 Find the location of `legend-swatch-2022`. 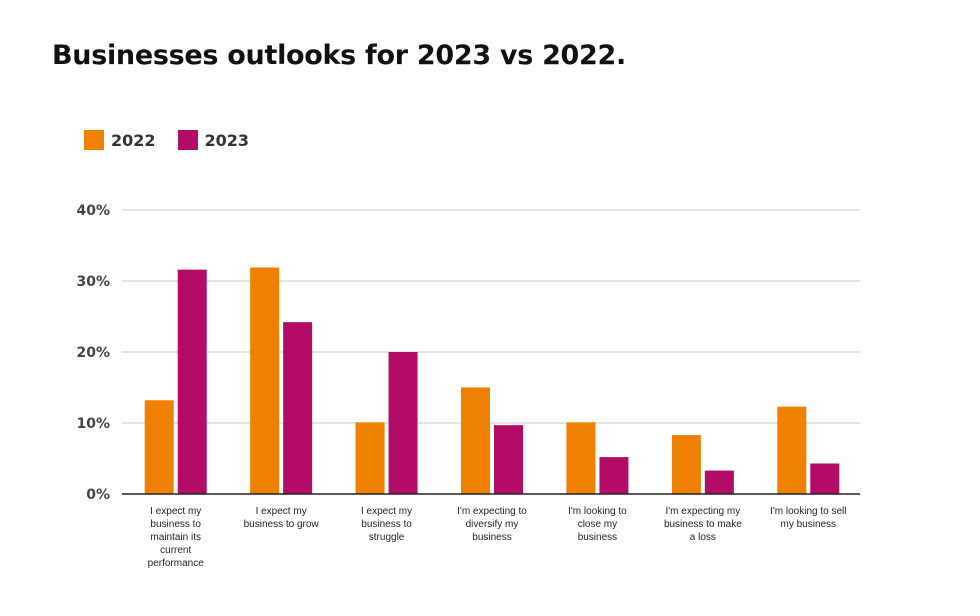

legend-swatch-2022 is located at coordinates (94, 140).